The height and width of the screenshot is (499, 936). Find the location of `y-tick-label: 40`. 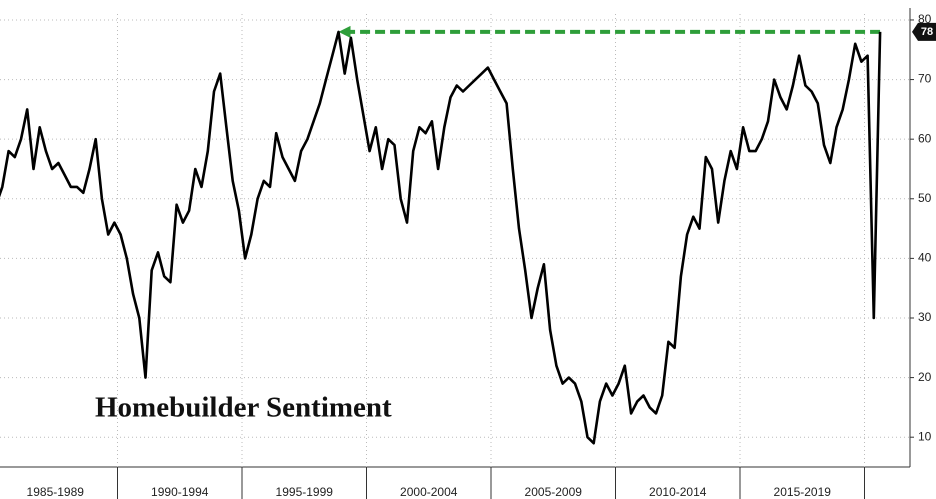

y-tick-label: 40 is located at coordinates (925, 258).